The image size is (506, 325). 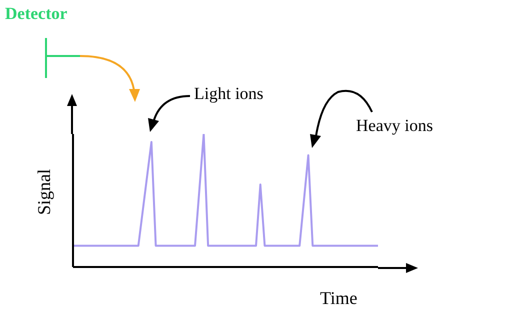 I want to click on x-axis-title: Time, so click(x=339, y=298).